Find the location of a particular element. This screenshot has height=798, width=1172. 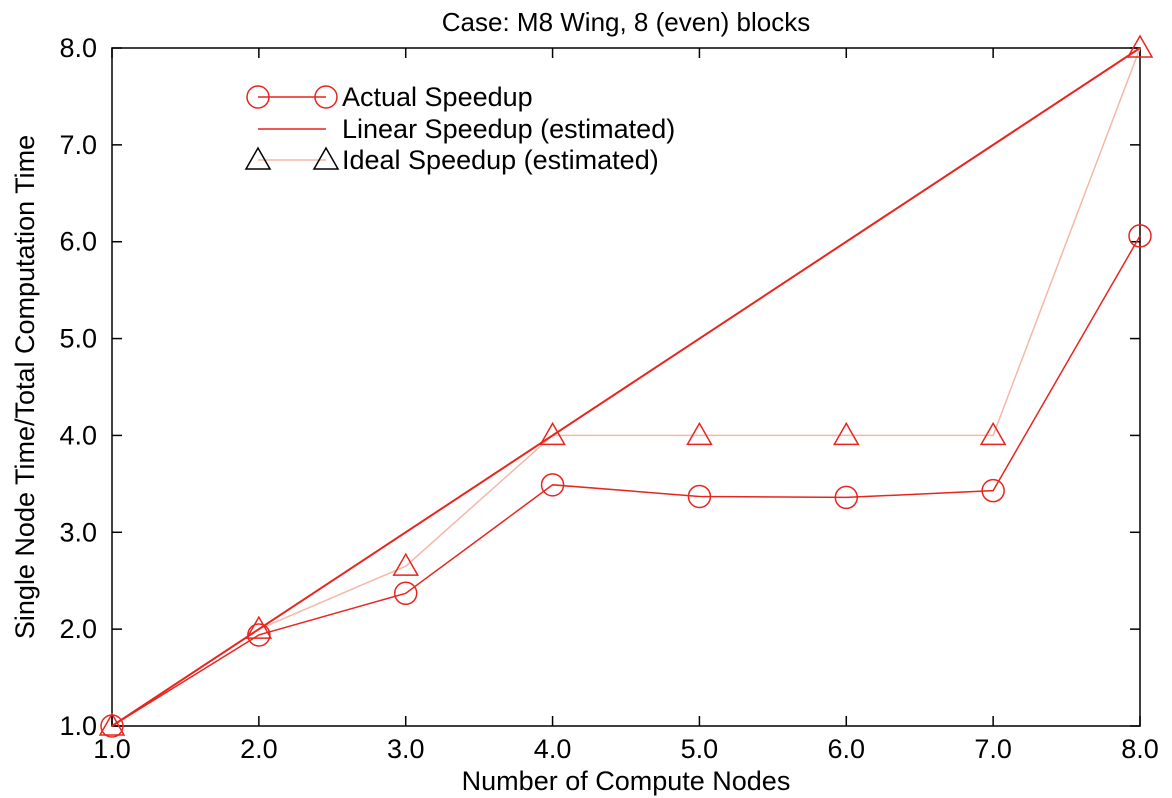

x-tick-label: 4.0 is located at coordinates (553, 749).